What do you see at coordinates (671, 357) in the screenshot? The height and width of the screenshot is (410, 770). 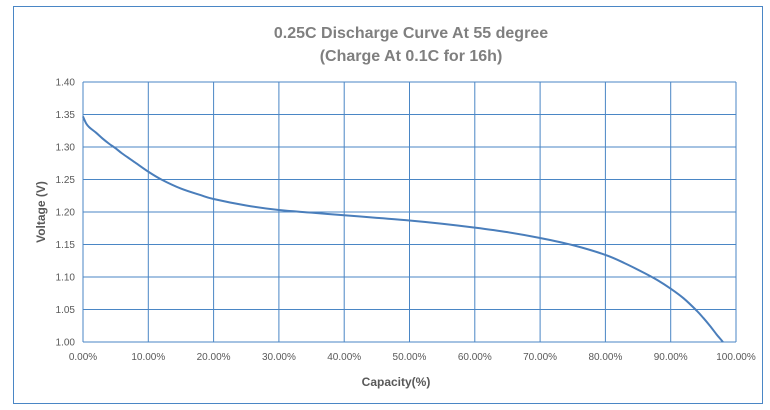 I see `x-tick-label: 90.00%` at bounding box center [671, 357].